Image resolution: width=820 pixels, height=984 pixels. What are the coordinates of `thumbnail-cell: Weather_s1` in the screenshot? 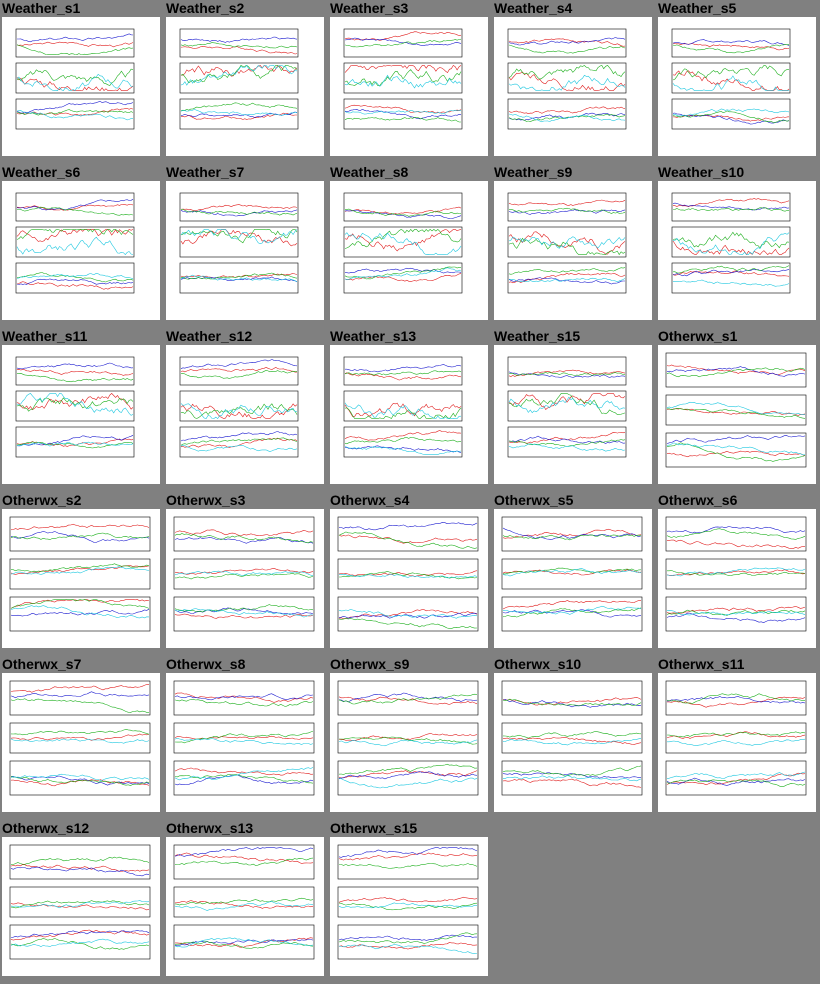 It's located at (82, 82).